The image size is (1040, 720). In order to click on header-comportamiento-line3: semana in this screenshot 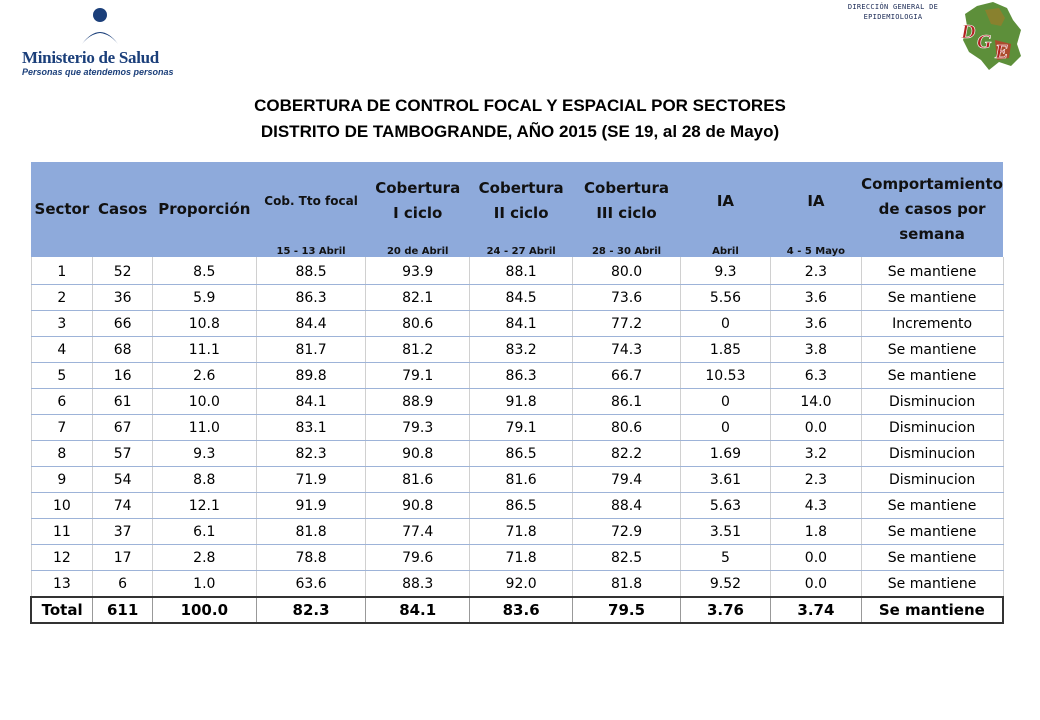, I will do `click(932, 234)`.